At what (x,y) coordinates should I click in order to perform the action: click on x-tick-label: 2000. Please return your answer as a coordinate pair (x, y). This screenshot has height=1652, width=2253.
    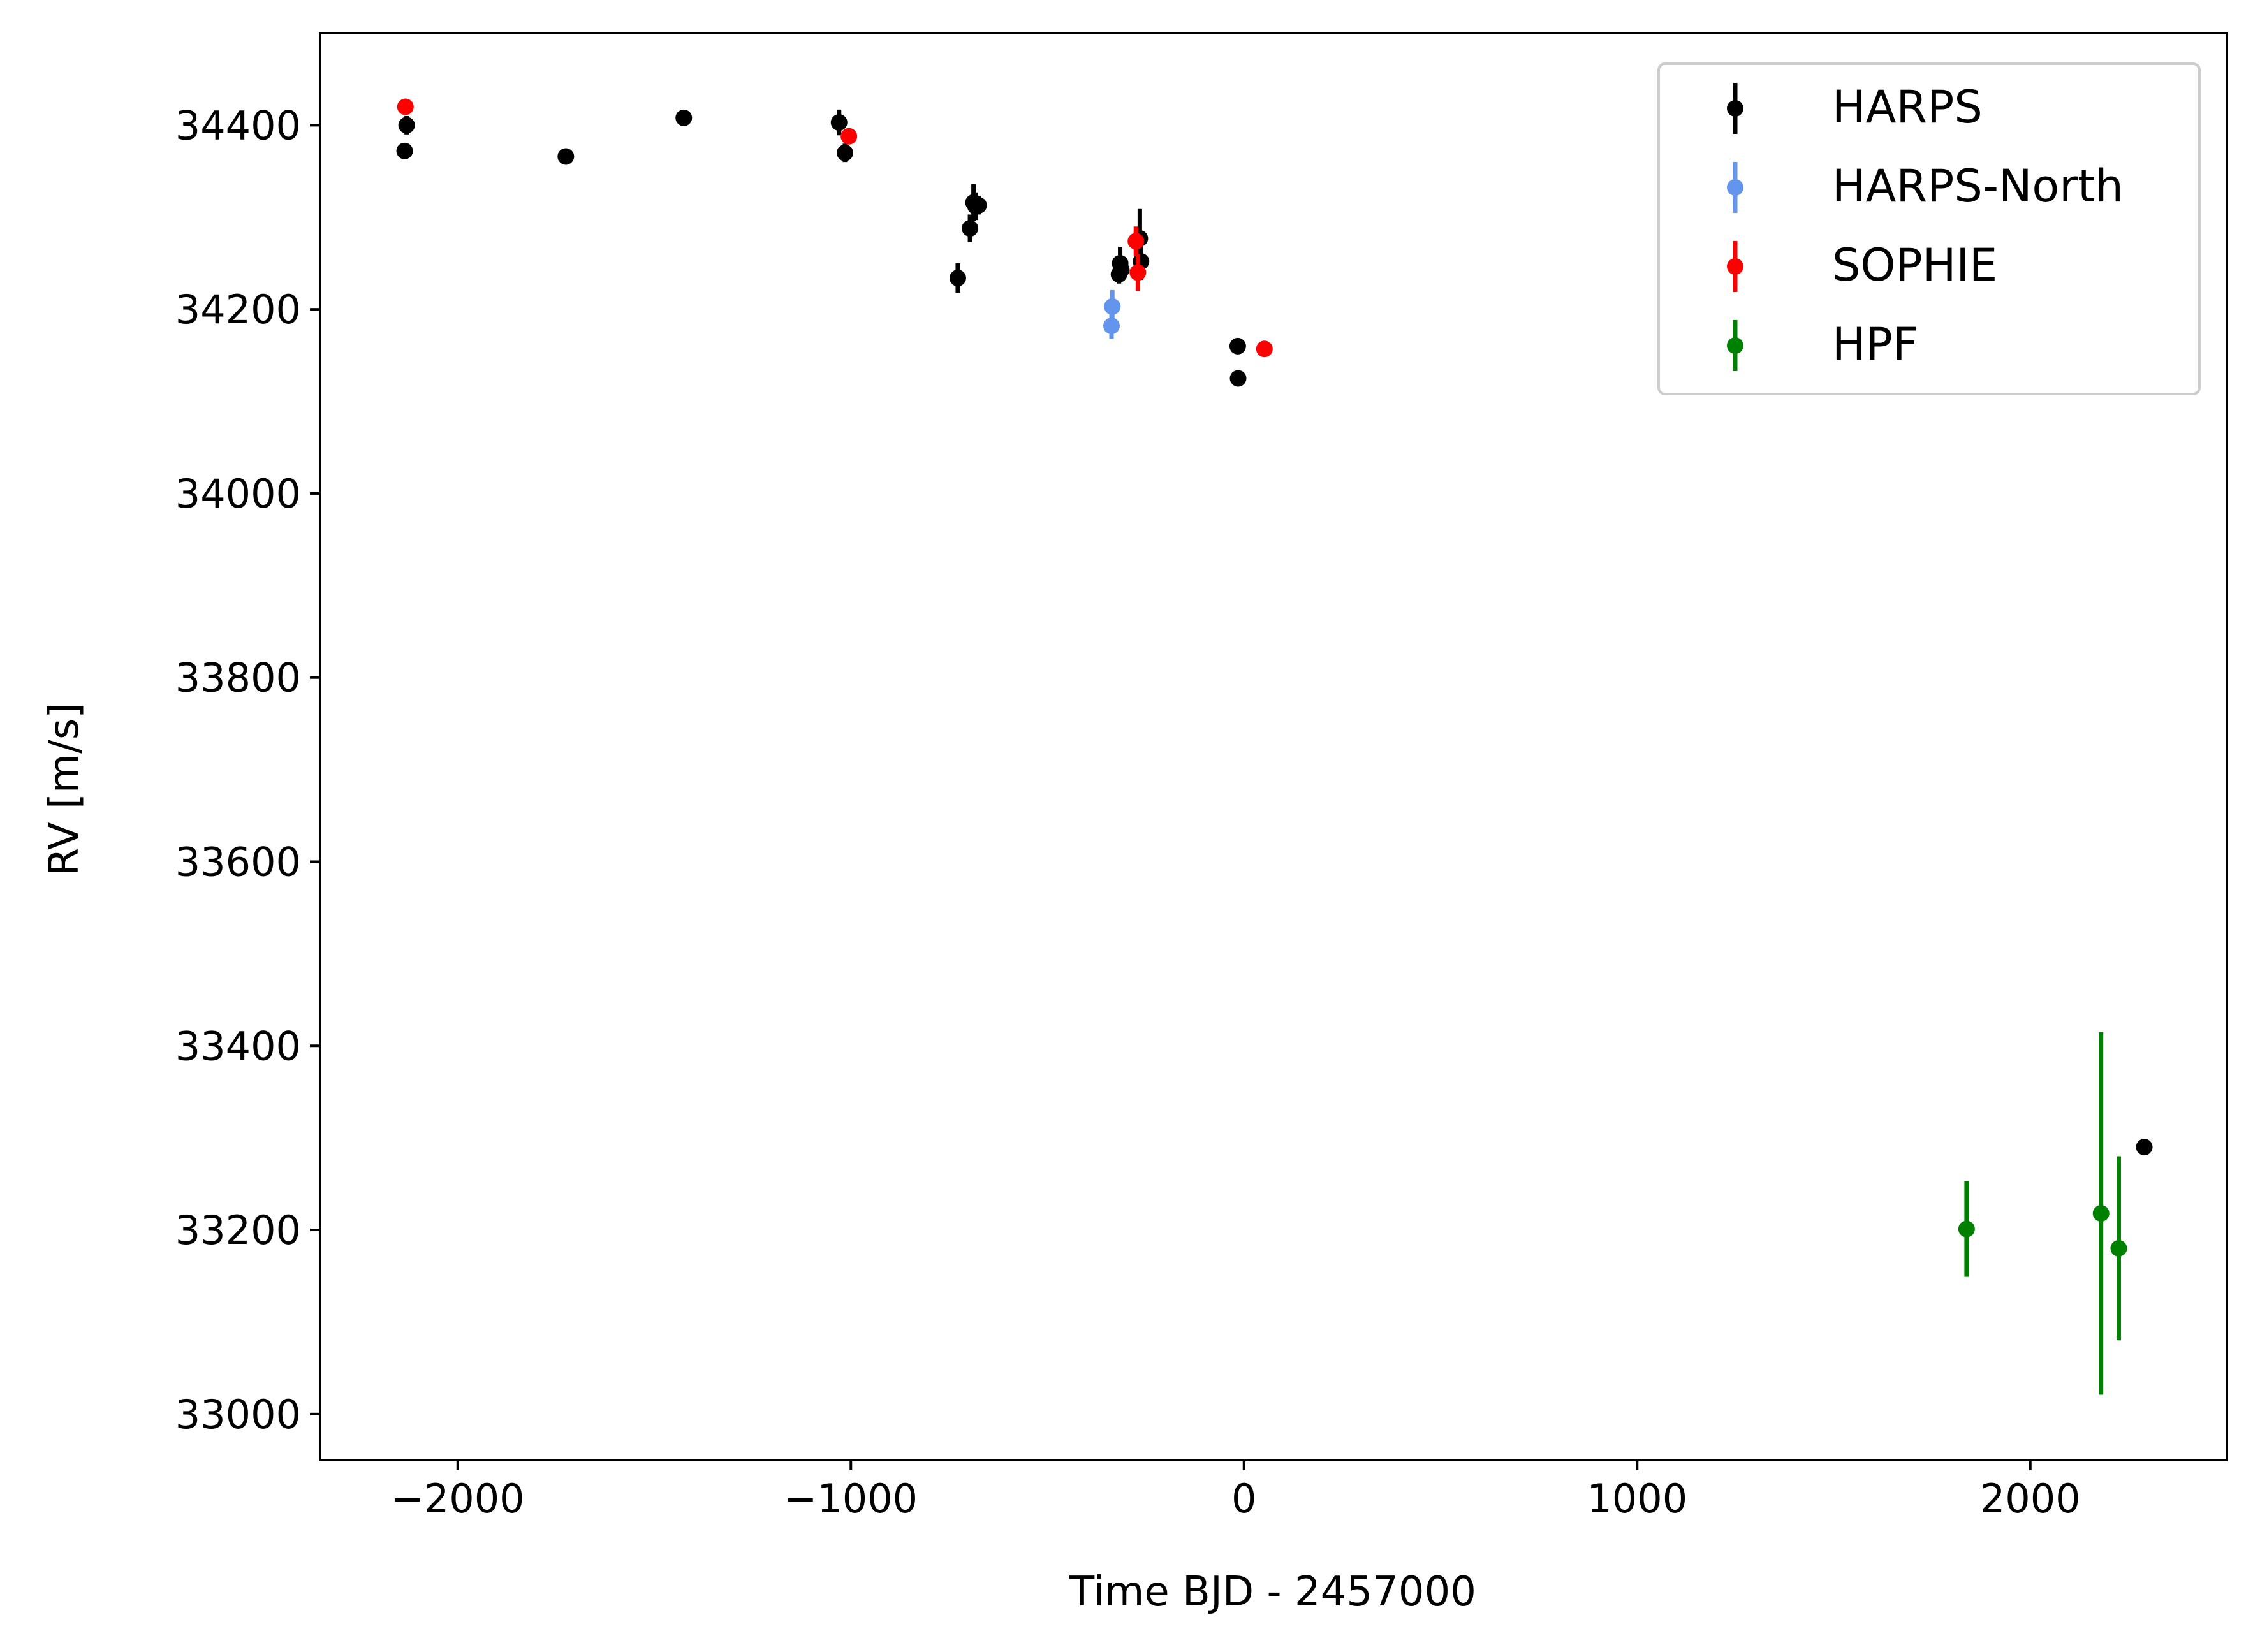
    Looking at the image, I should click on (2030, 1499).